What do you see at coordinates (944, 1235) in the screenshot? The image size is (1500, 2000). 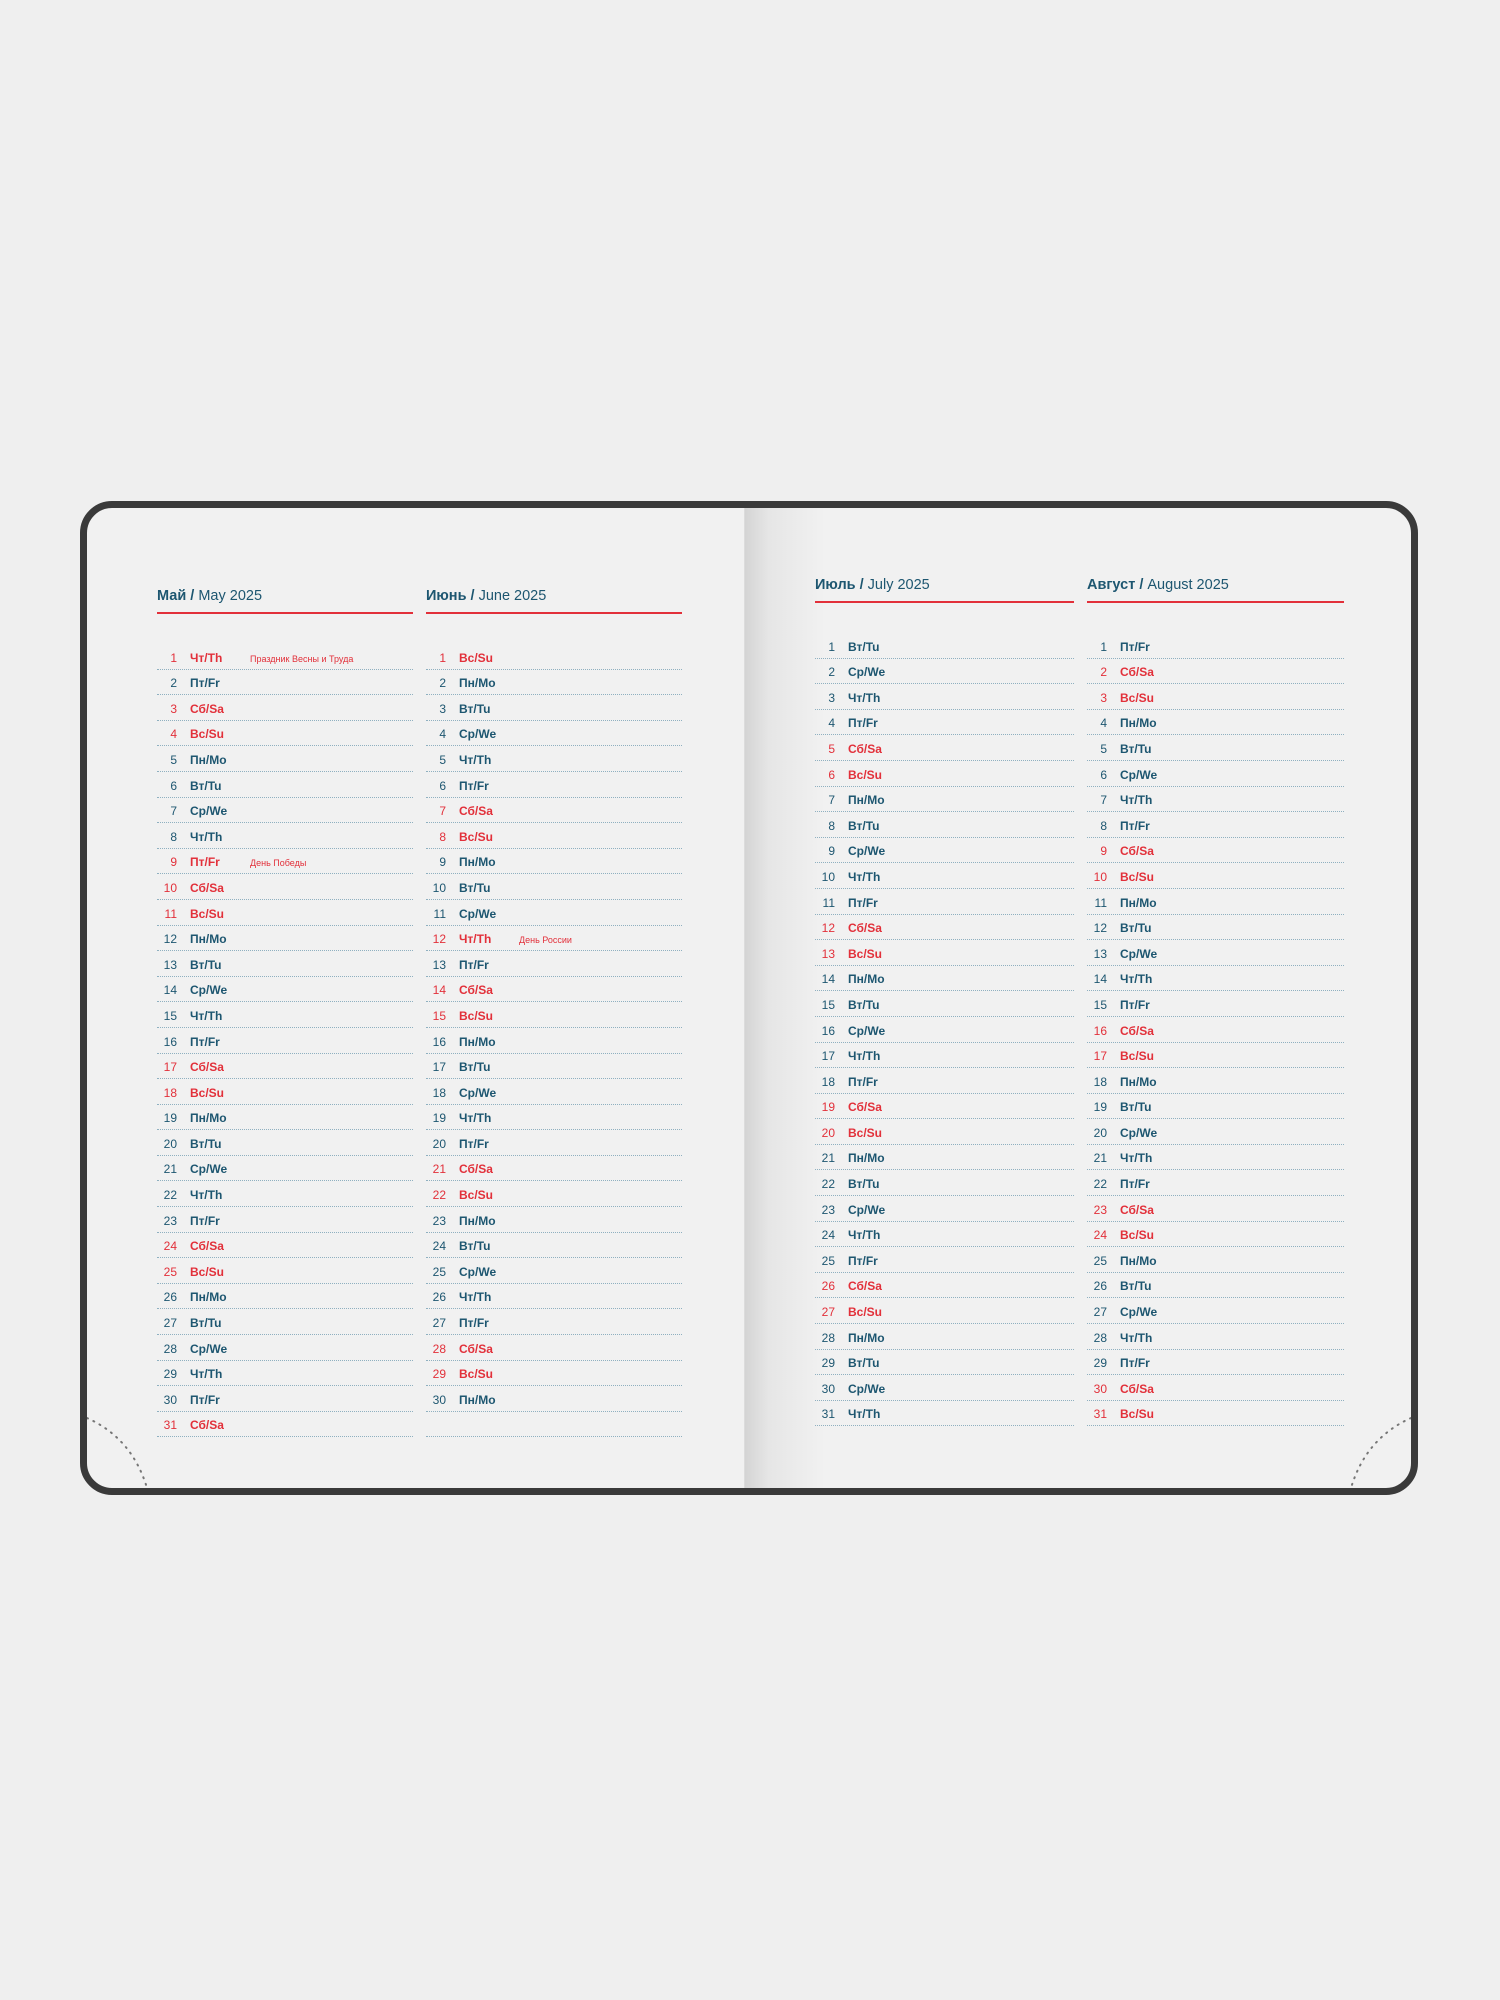 I see `day-row: 24 Чт/Th` at bounding box center [944, 1235].